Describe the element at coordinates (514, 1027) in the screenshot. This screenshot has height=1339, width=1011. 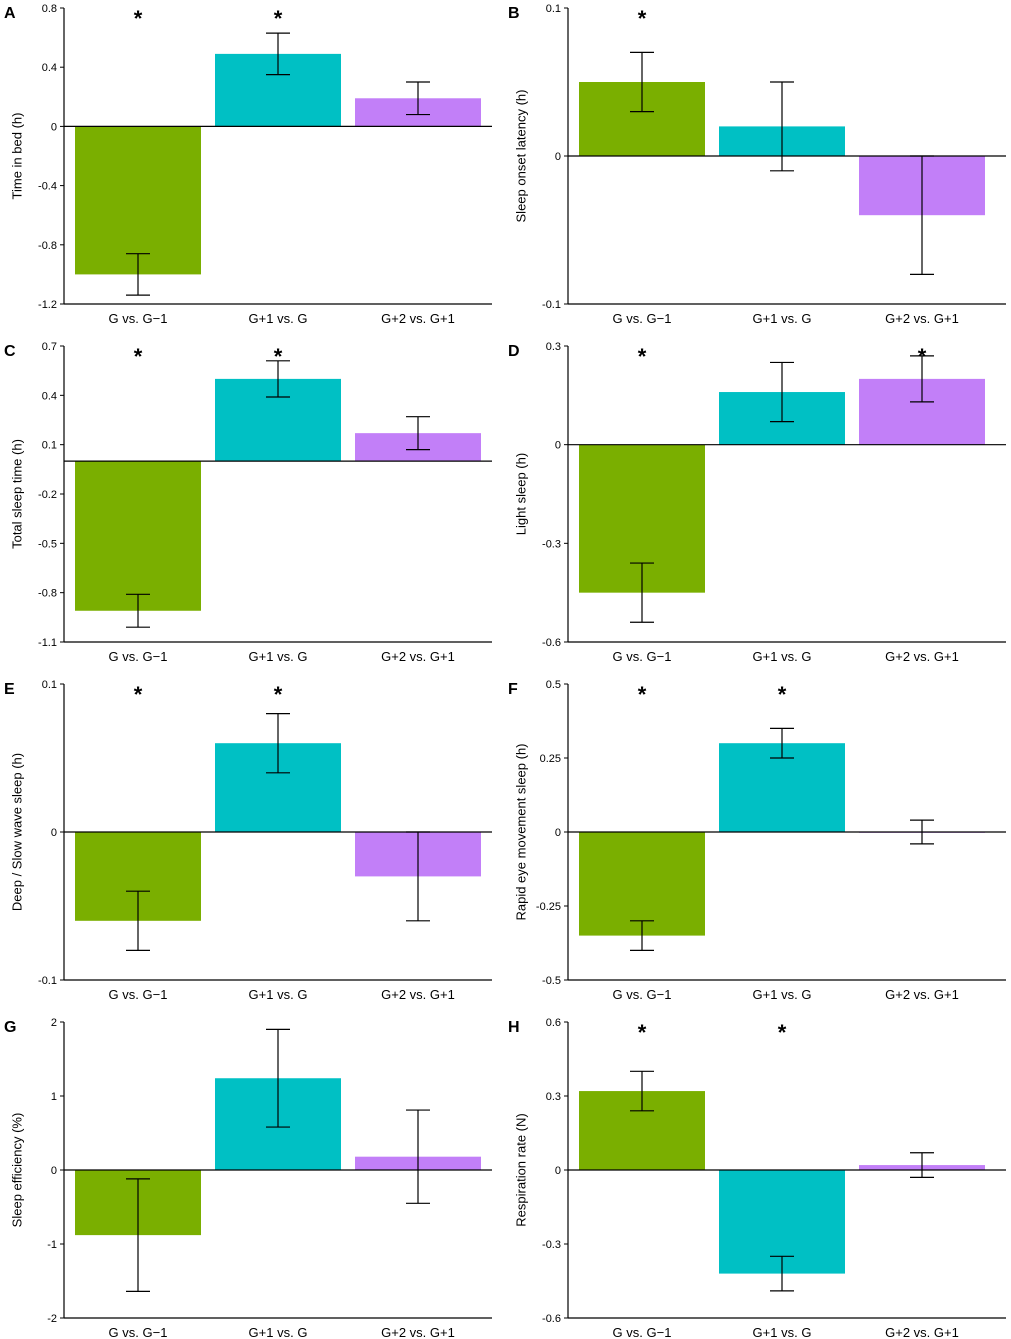
I see `panel-letter: H` at that location.